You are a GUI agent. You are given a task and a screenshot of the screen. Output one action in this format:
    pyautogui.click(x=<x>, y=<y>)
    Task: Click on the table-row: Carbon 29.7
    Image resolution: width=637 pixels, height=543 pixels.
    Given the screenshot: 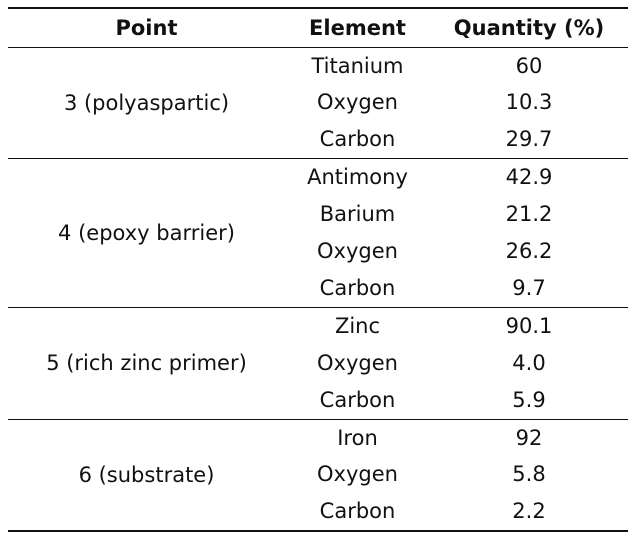 What is the action you would take?
    pyautogui.click(x=318, y=140)
    